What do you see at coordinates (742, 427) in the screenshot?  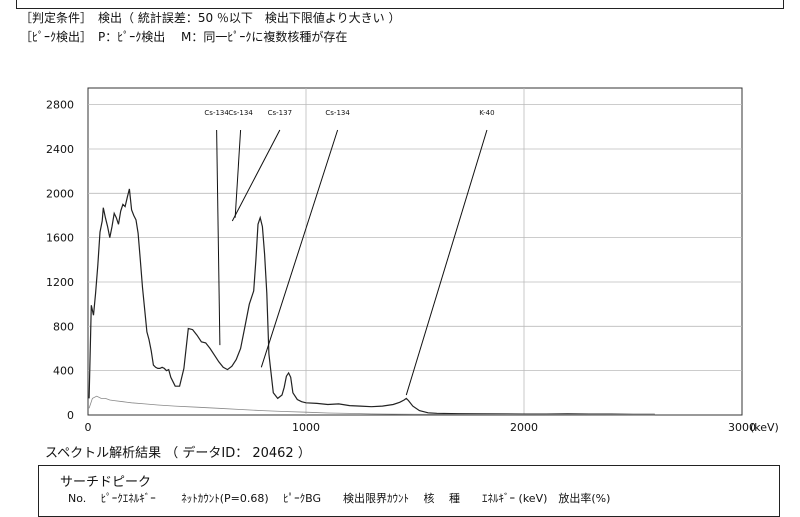 I see `x-tick-label: 3000` at bounding box center [742, 427].